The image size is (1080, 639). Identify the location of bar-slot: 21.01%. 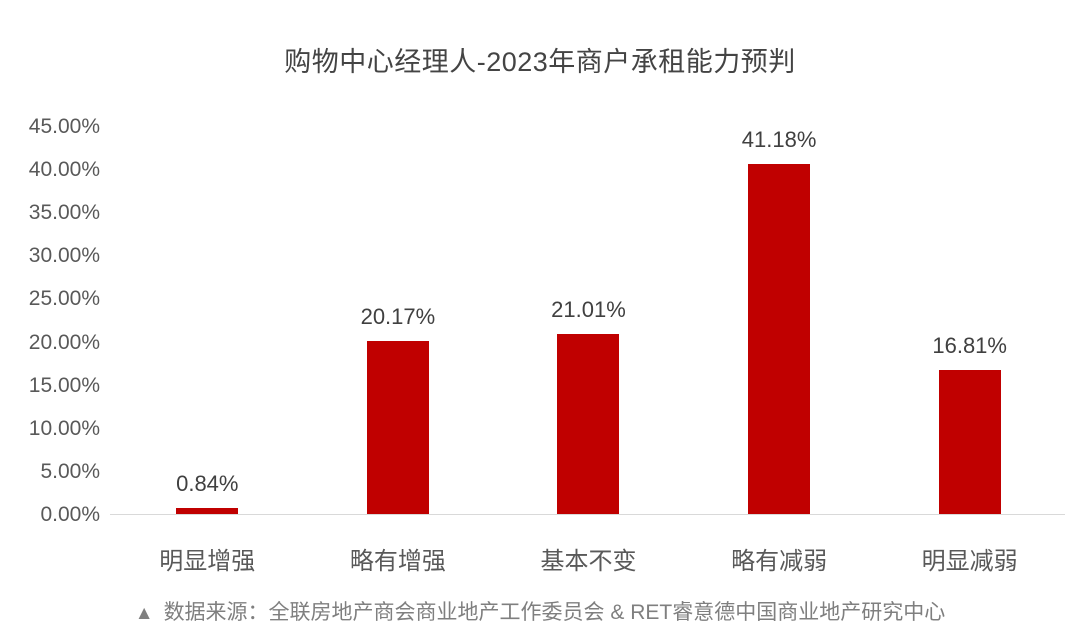
(588, 321).